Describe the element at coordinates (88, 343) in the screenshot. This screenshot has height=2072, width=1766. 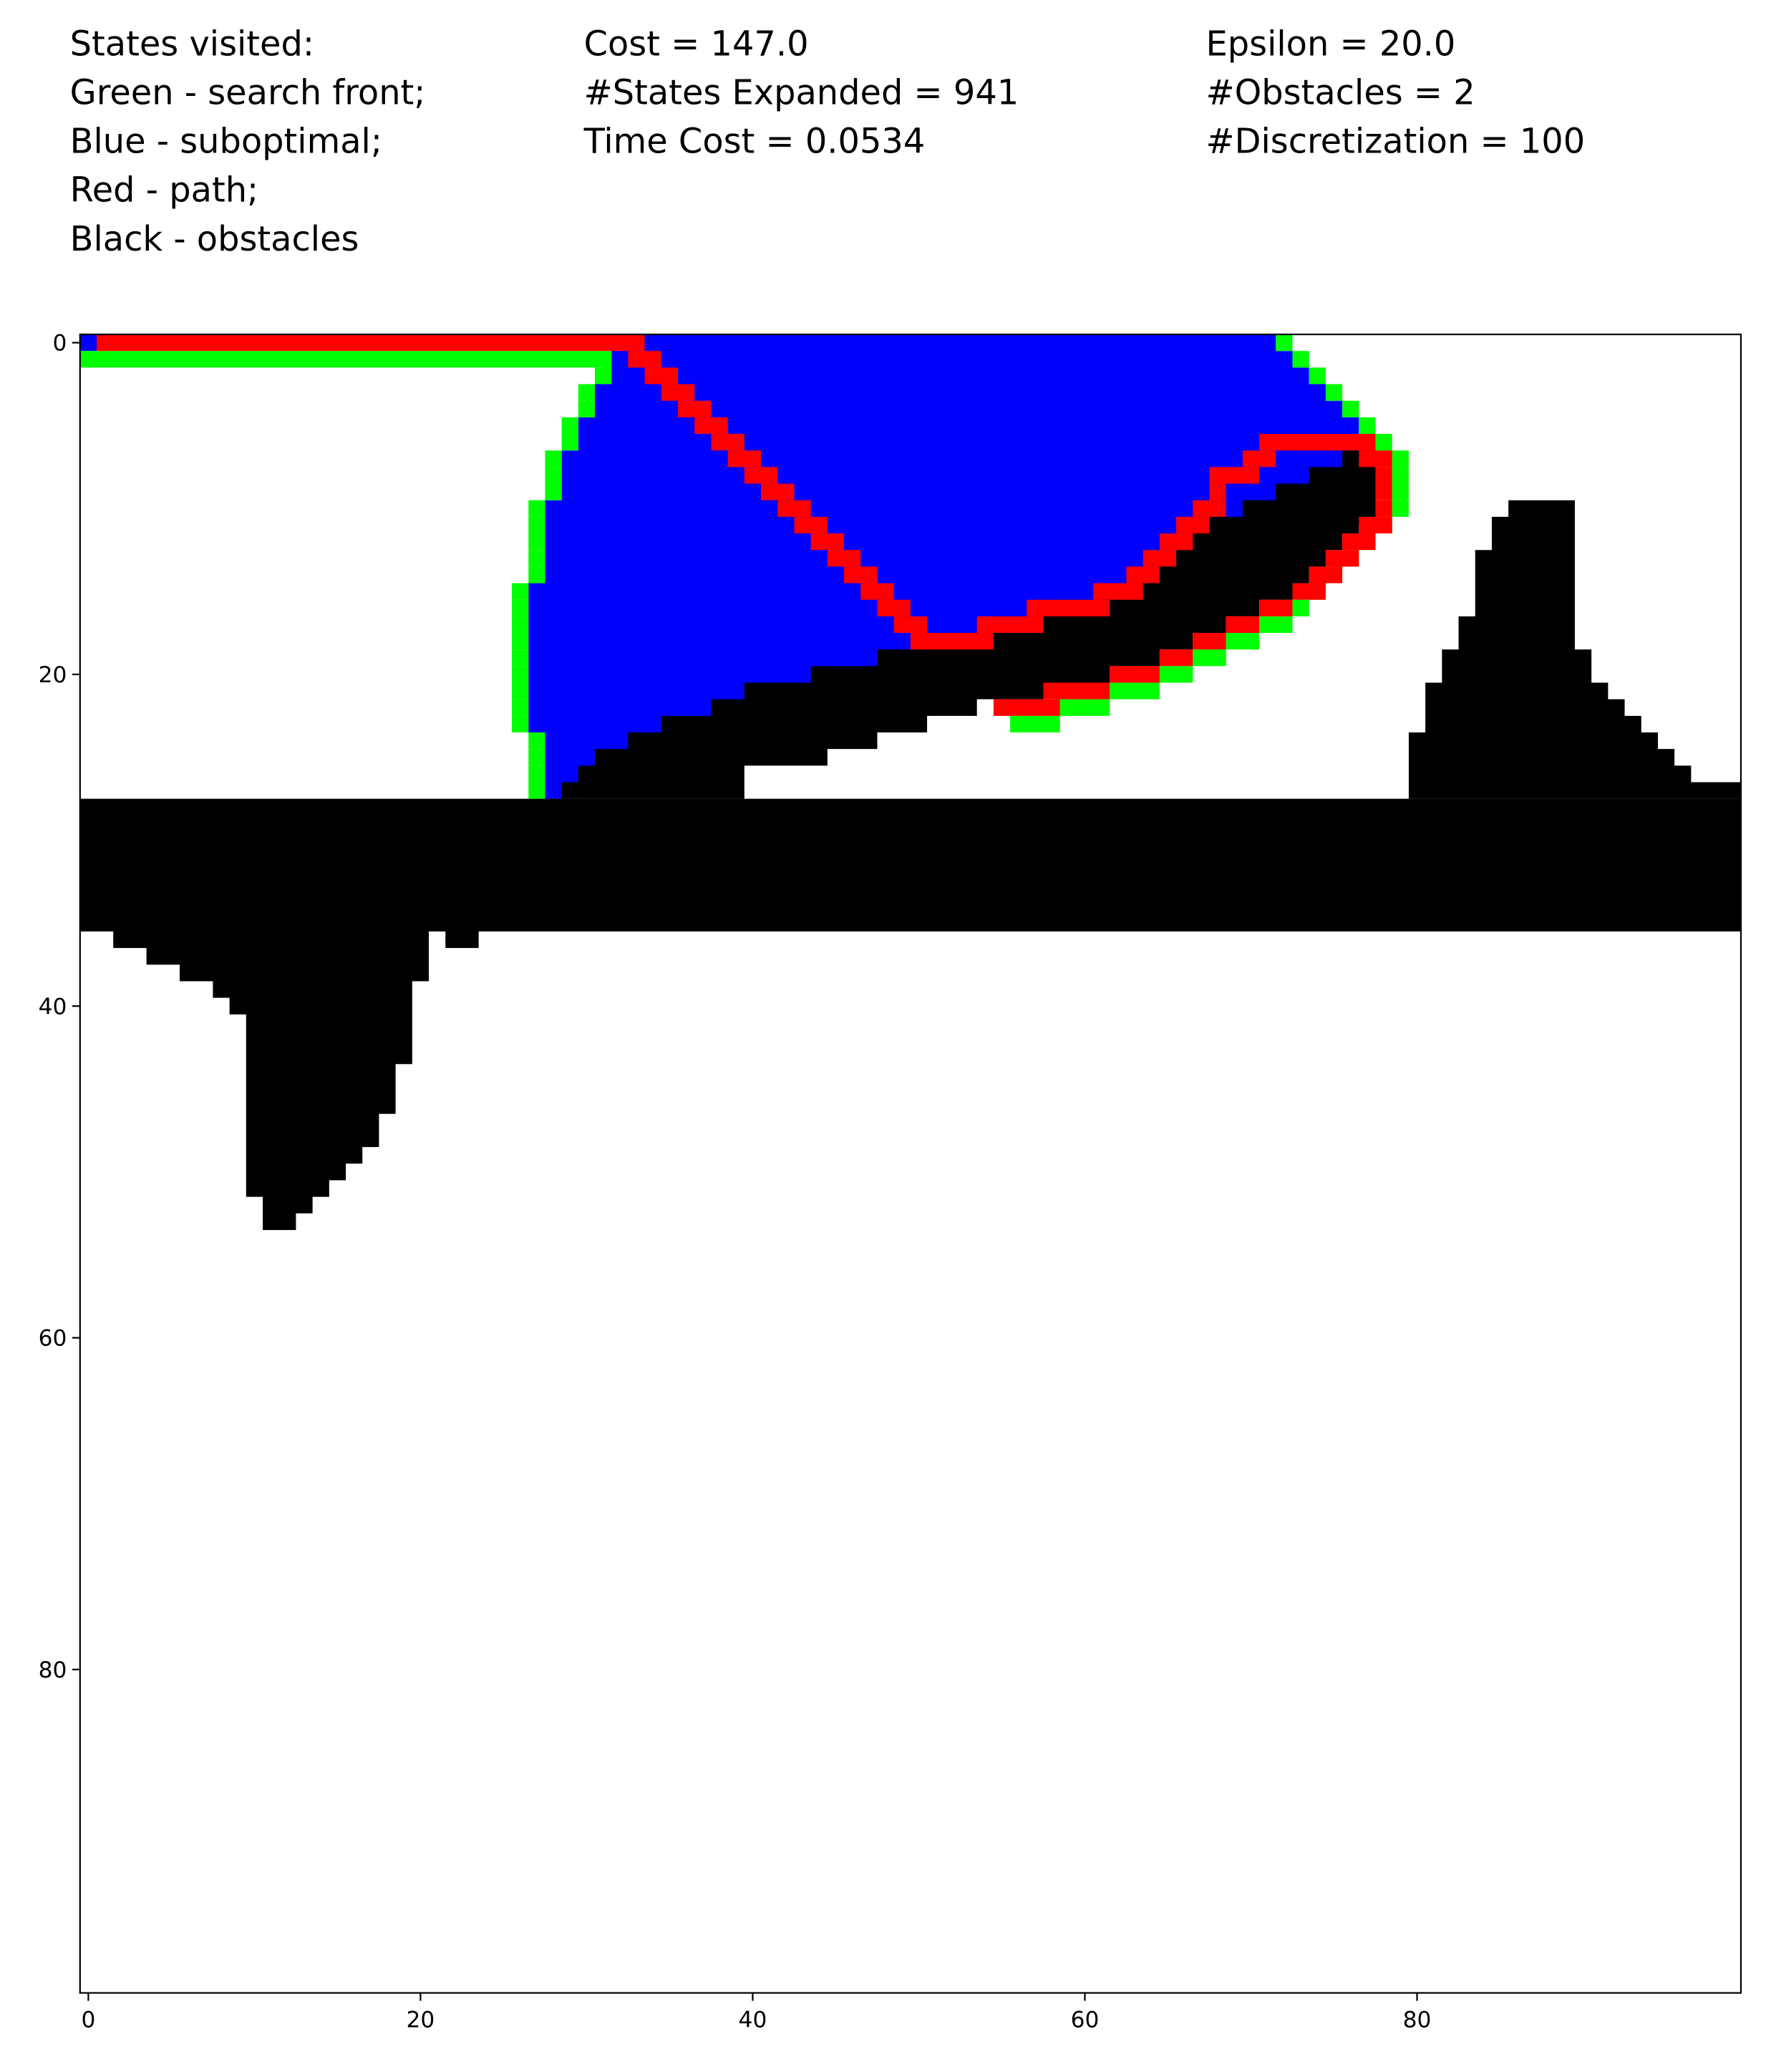
I see `suboptimal-cell` at that location.